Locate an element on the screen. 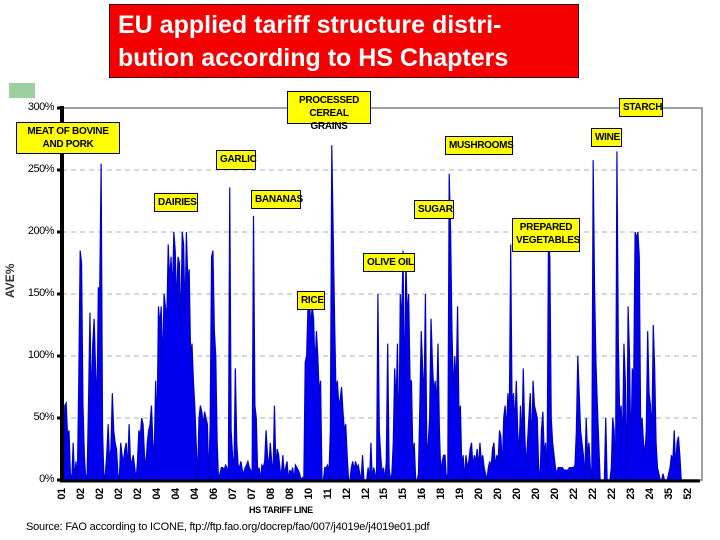 This screenshot has width=720, height=540. annotation-bananas: BANANAS is located at coordinates (277, 199).